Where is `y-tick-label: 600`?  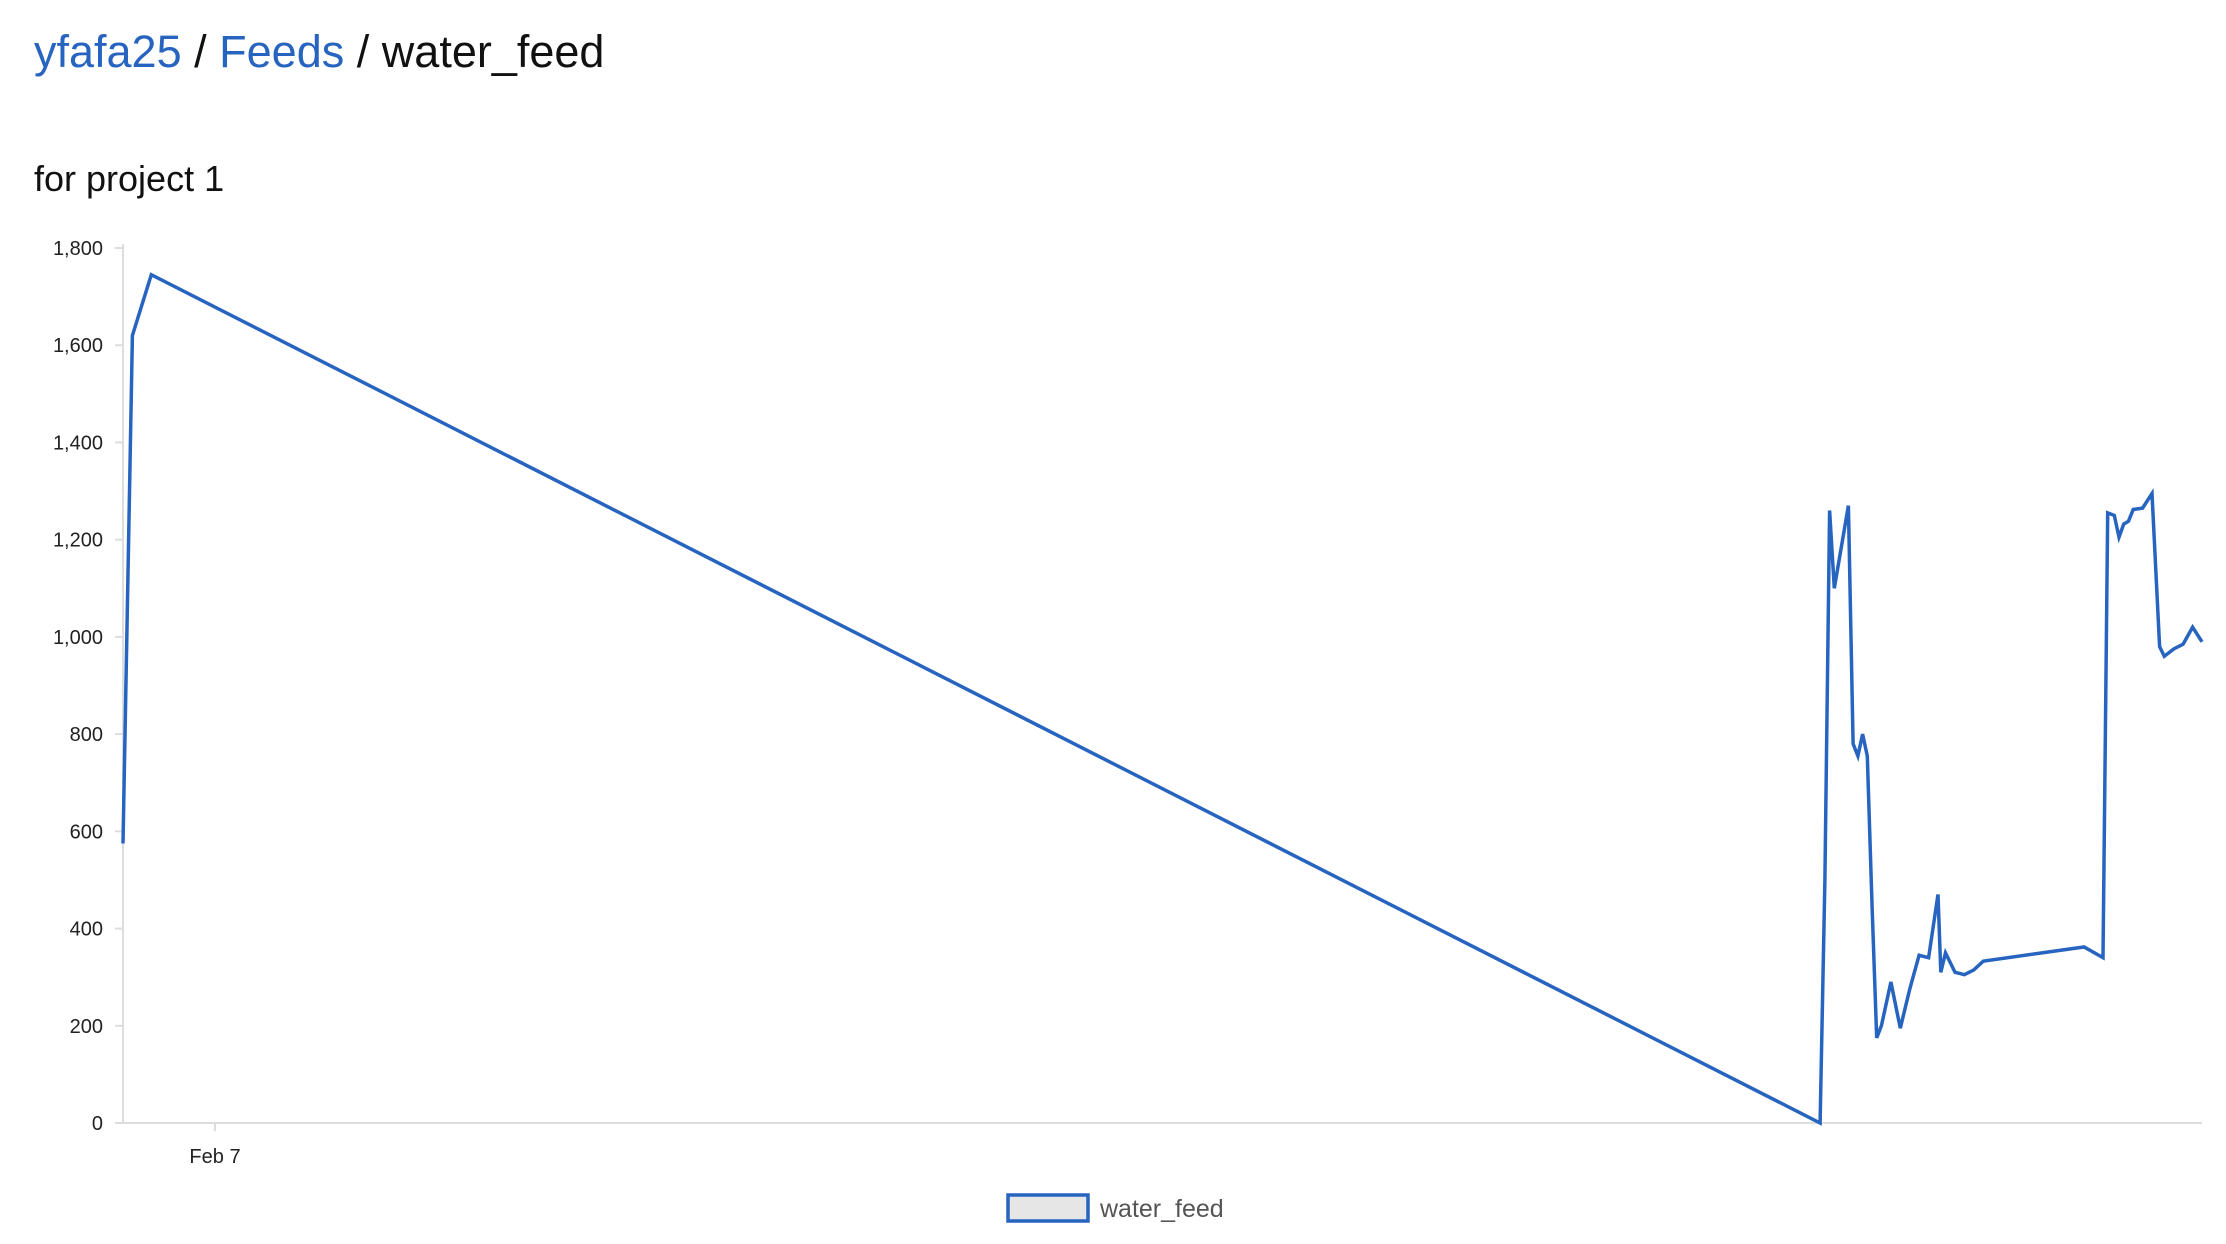 y-tick-label: 600 is located at coordinates (86, 832).